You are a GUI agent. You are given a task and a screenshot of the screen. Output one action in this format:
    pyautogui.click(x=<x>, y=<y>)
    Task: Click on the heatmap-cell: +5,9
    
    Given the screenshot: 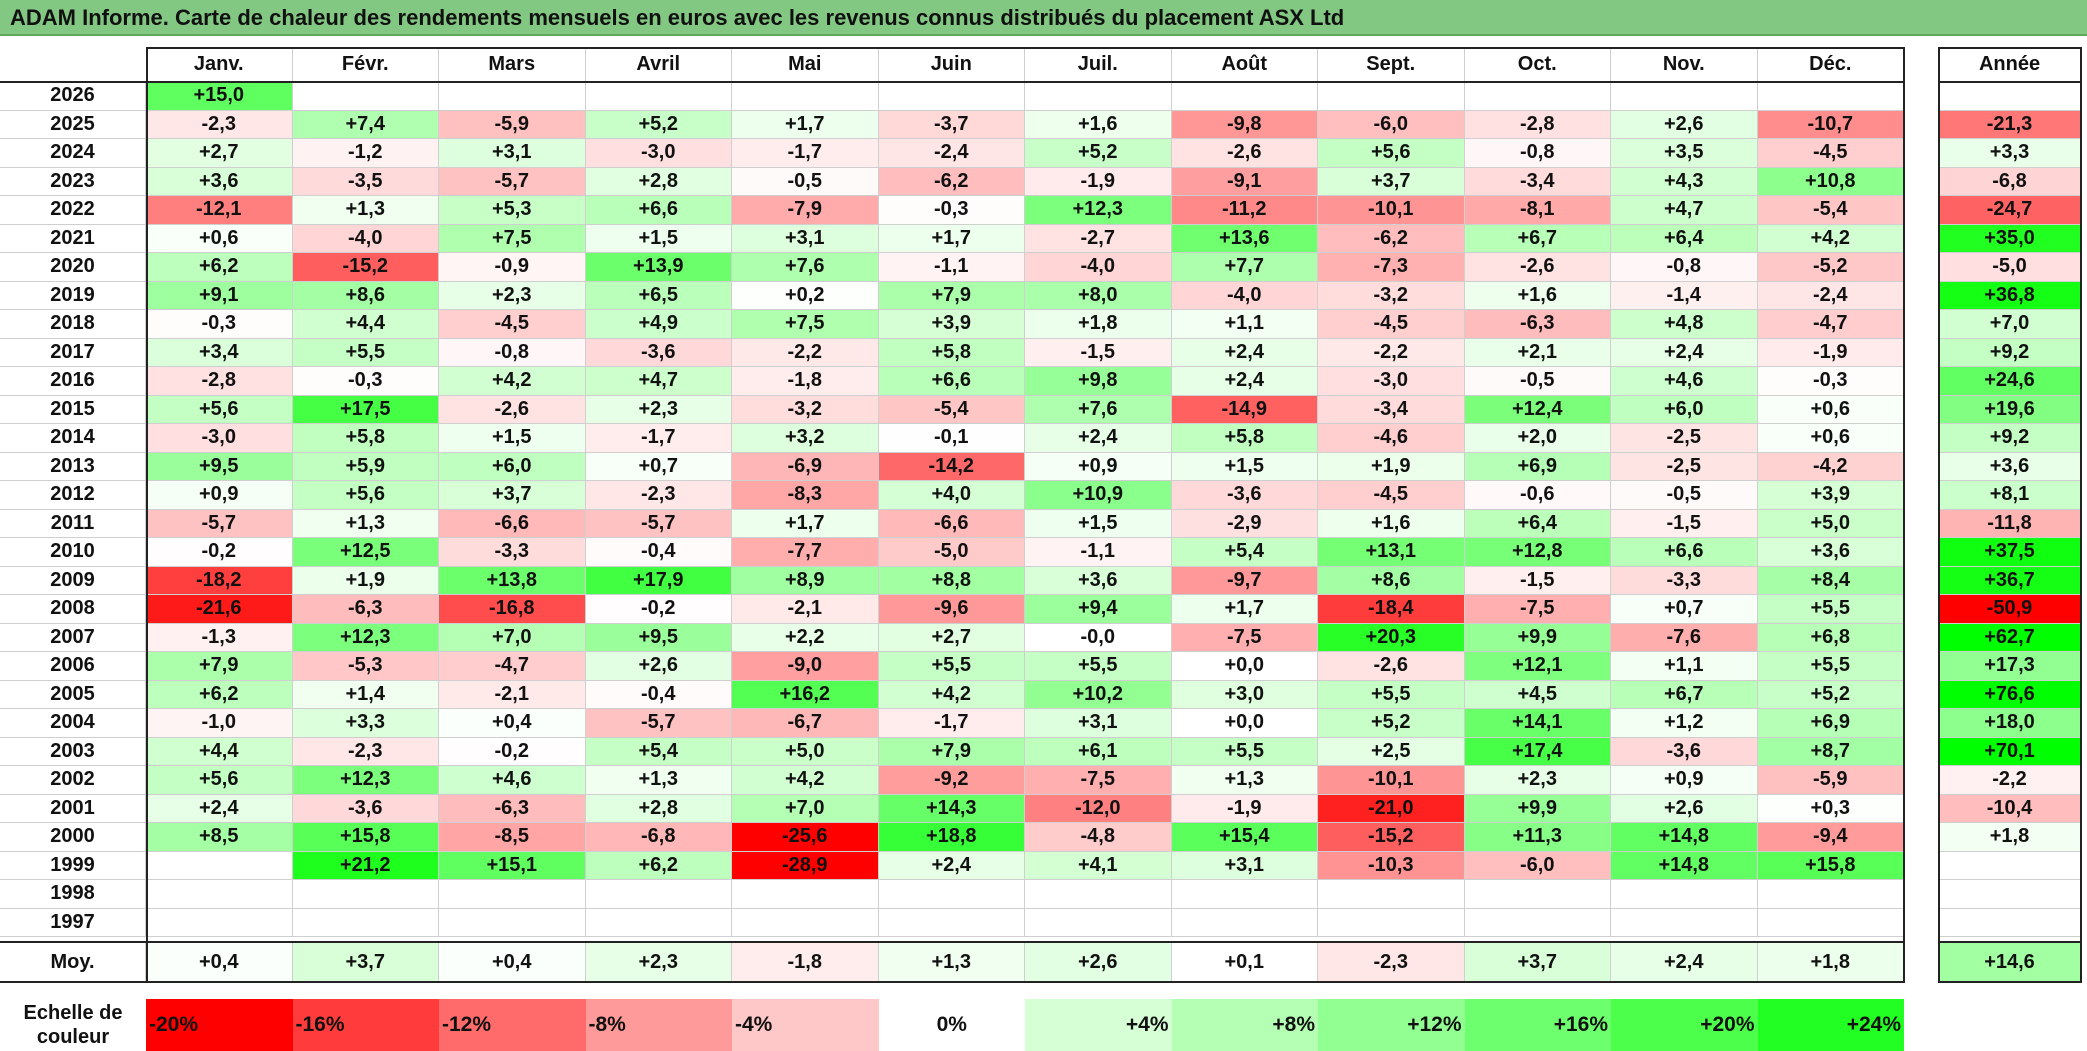 What is the action you would take?
    pyautogui.click(x=365, y=466)
    